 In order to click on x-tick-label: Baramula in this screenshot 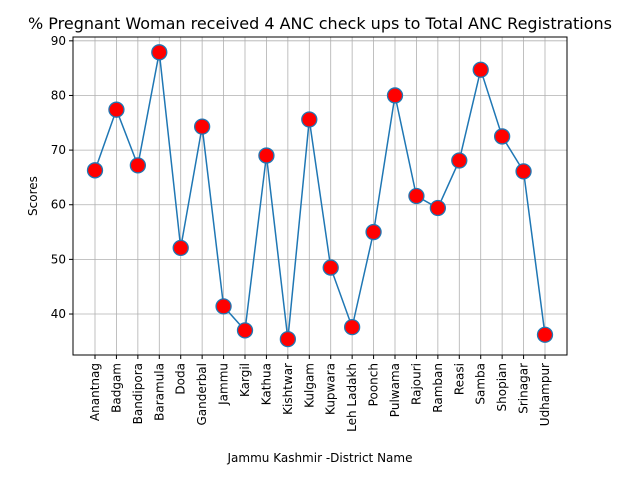, I will do `click(159, 392)`.